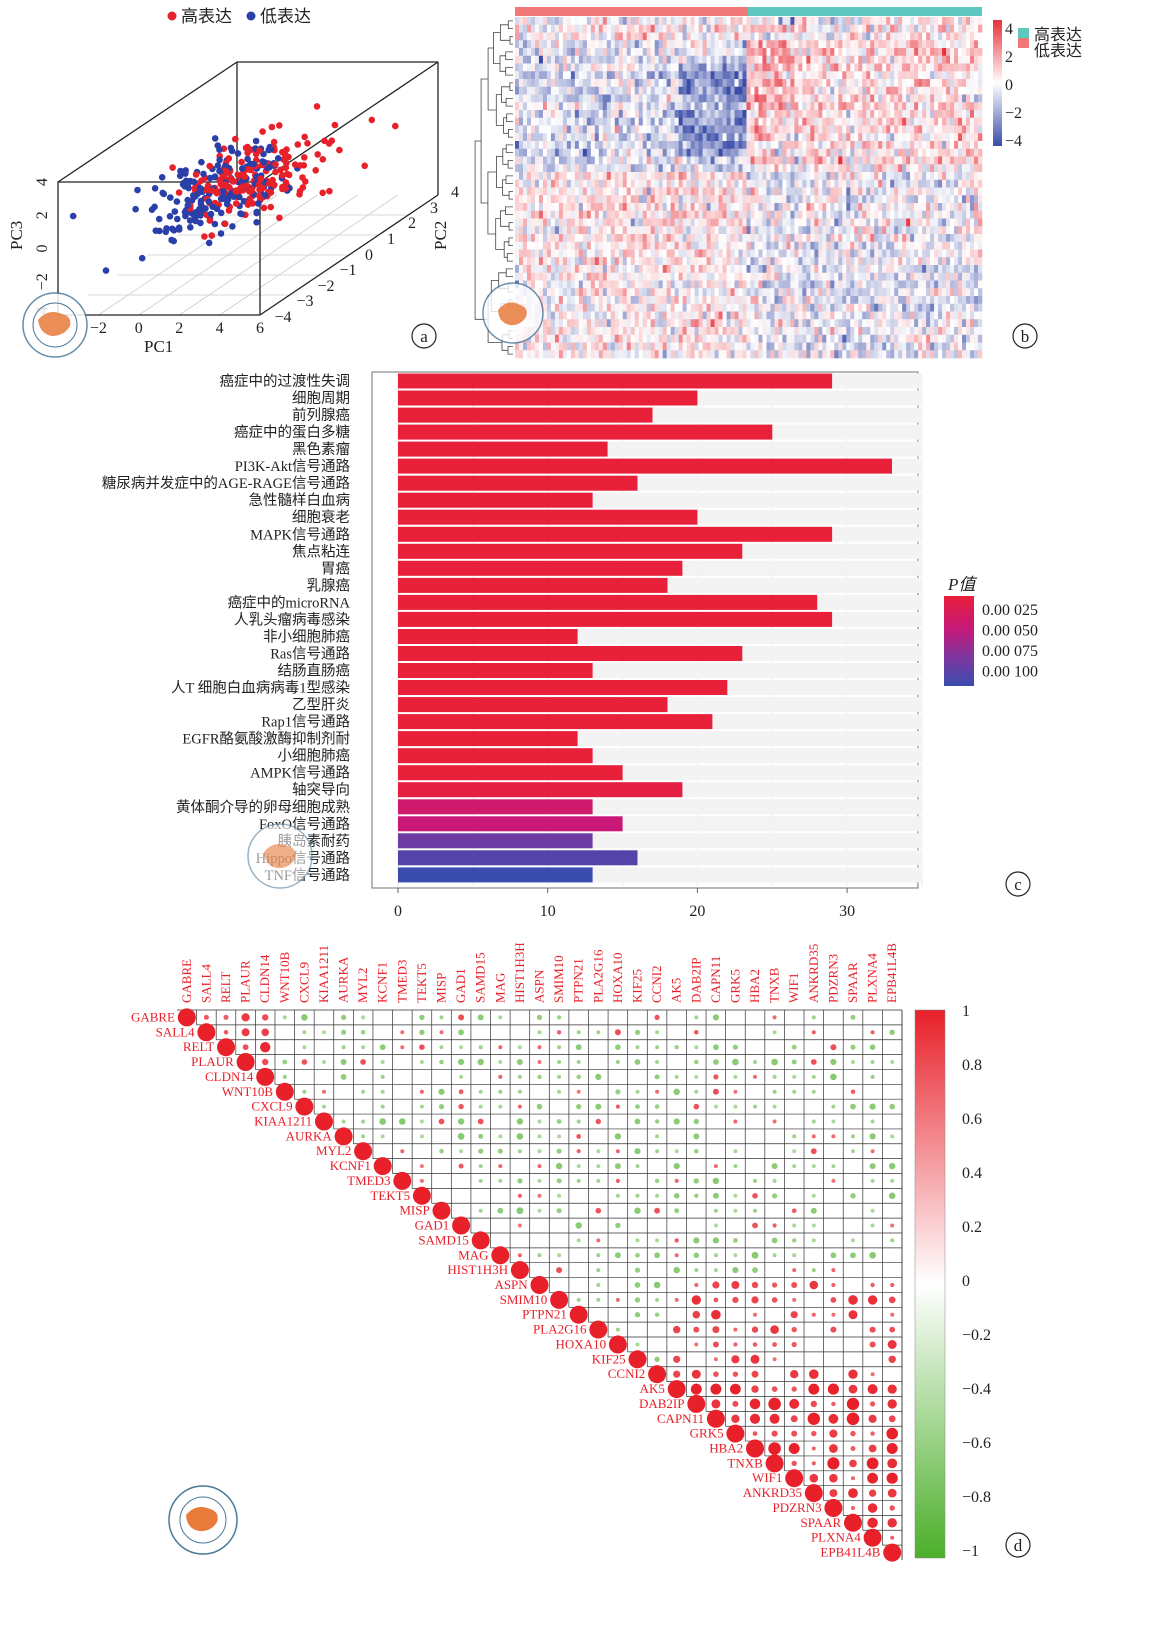 The image size is (1150, 1640). I want to click on point-high, so click(261, 178).